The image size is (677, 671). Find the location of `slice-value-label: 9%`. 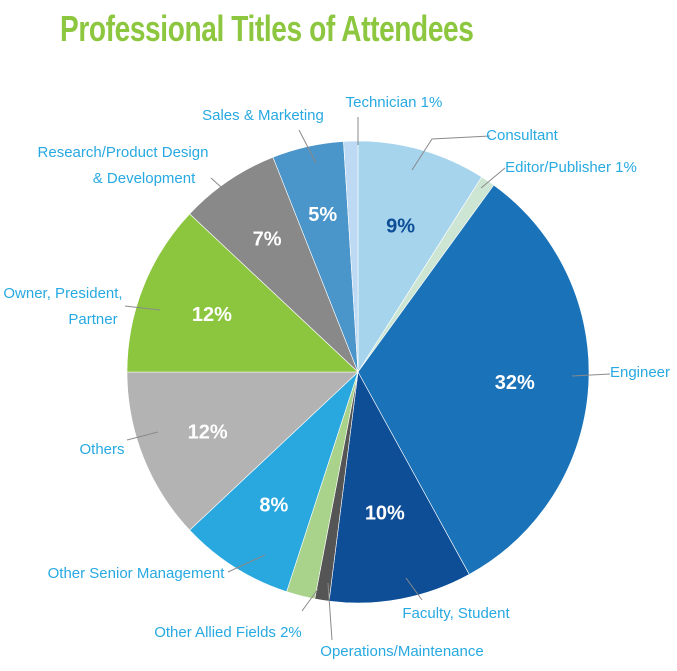

slice-value-label: 9% is located at coordinates (400, 227).